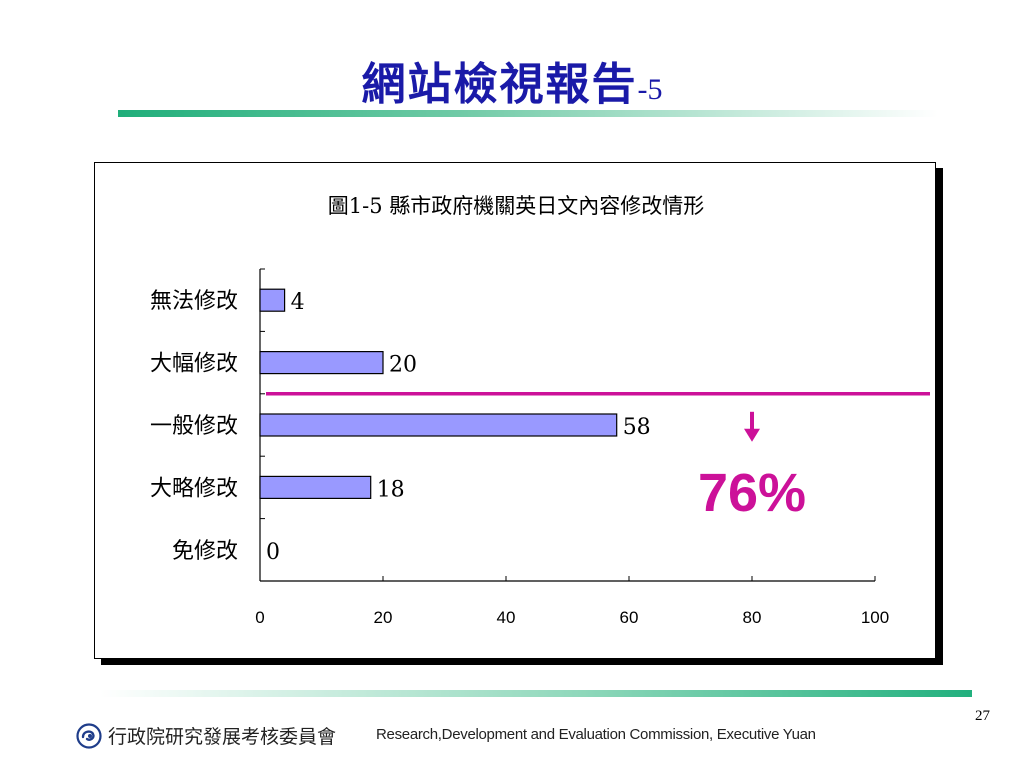  I want to click on category-label: 一般修改, so click(194, 426).